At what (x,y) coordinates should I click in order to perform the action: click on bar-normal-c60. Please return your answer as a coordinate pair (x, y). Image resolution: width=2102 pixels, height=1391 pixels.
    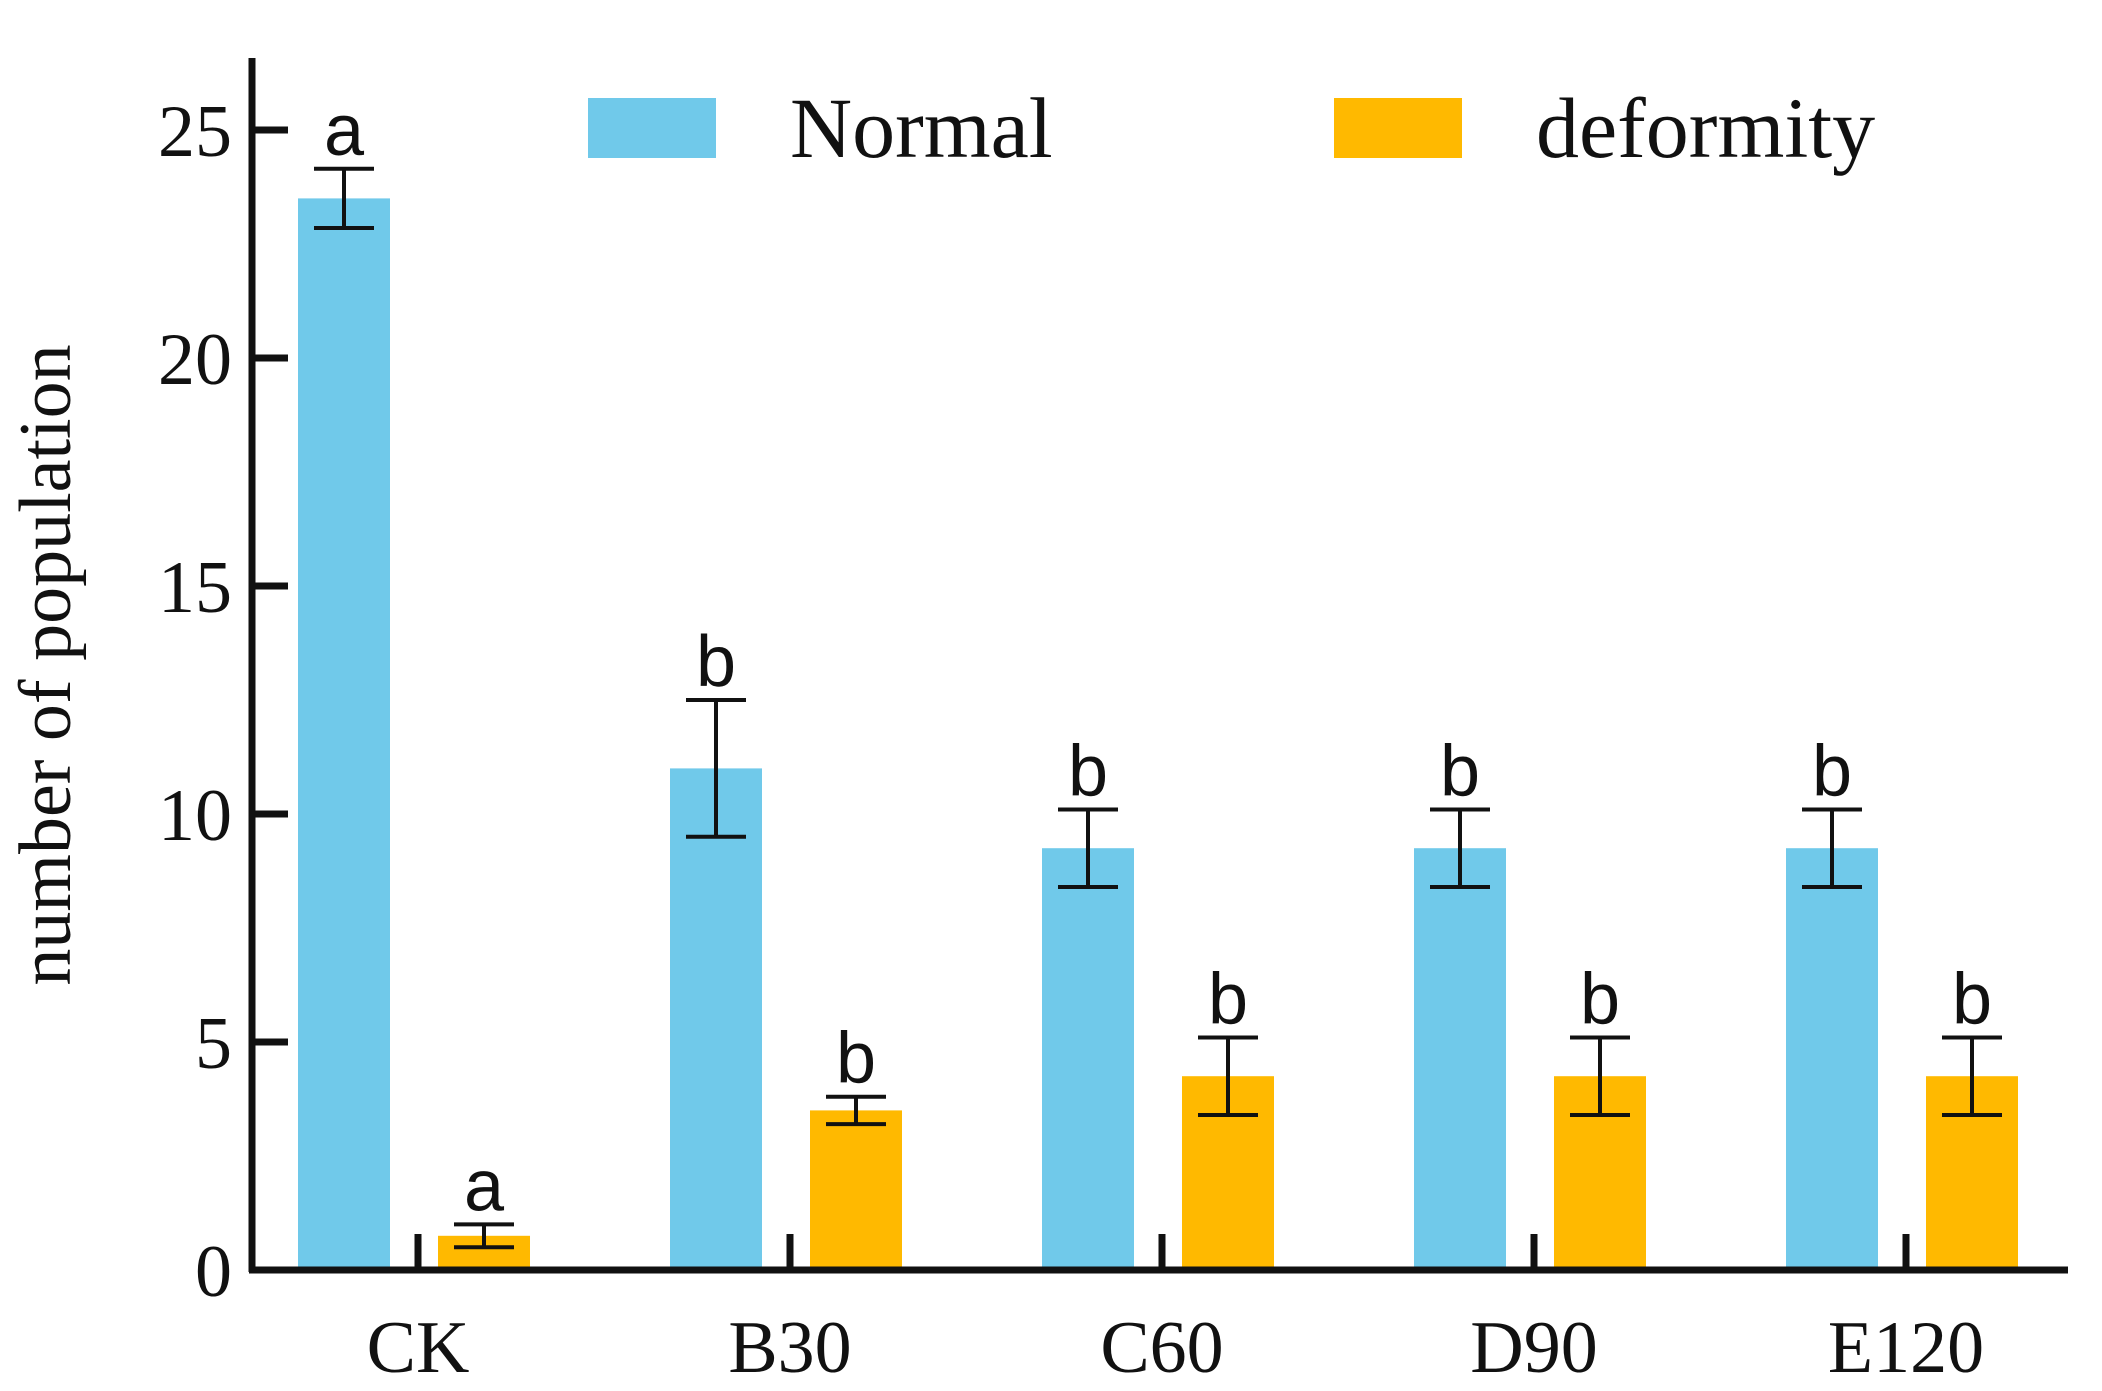
    Looking at the image, I should click on (1088, 1059).